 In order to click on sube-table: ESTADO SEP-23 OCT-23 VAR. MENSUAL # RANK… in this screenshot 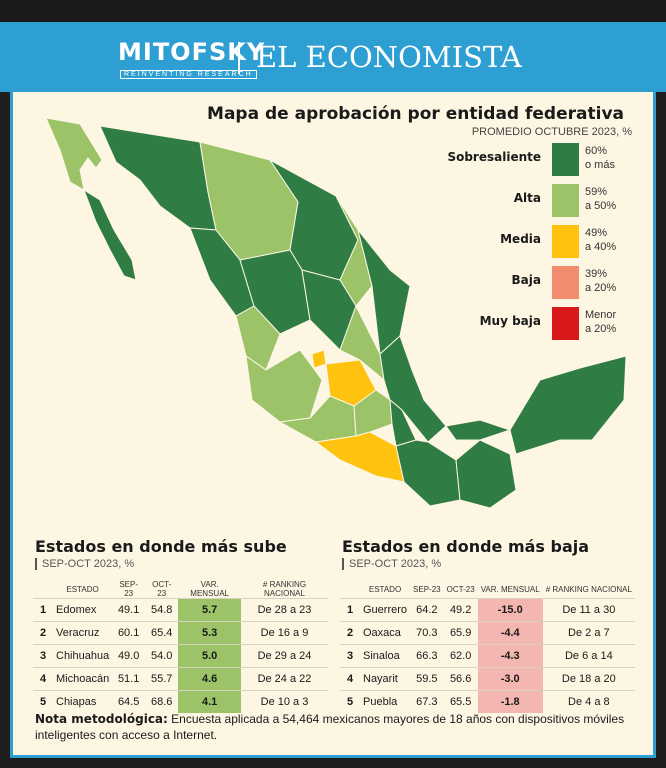, I will do `click(180, 646)`.